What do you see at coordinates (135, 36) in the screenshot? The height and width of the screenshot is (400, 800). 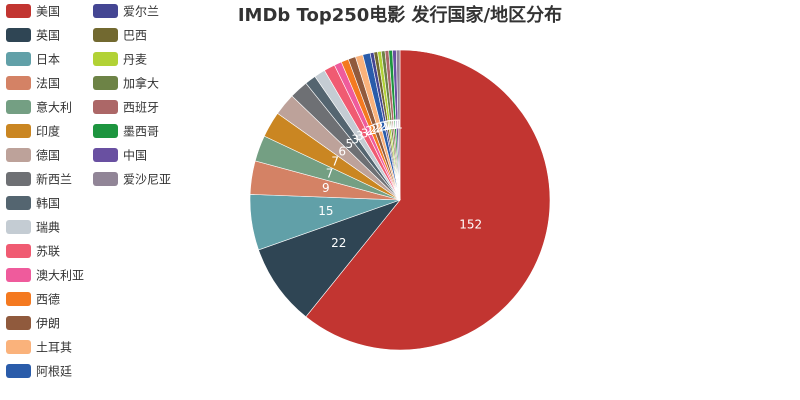 I see `legend-label: 巴西` at bounding box center [135, 36].